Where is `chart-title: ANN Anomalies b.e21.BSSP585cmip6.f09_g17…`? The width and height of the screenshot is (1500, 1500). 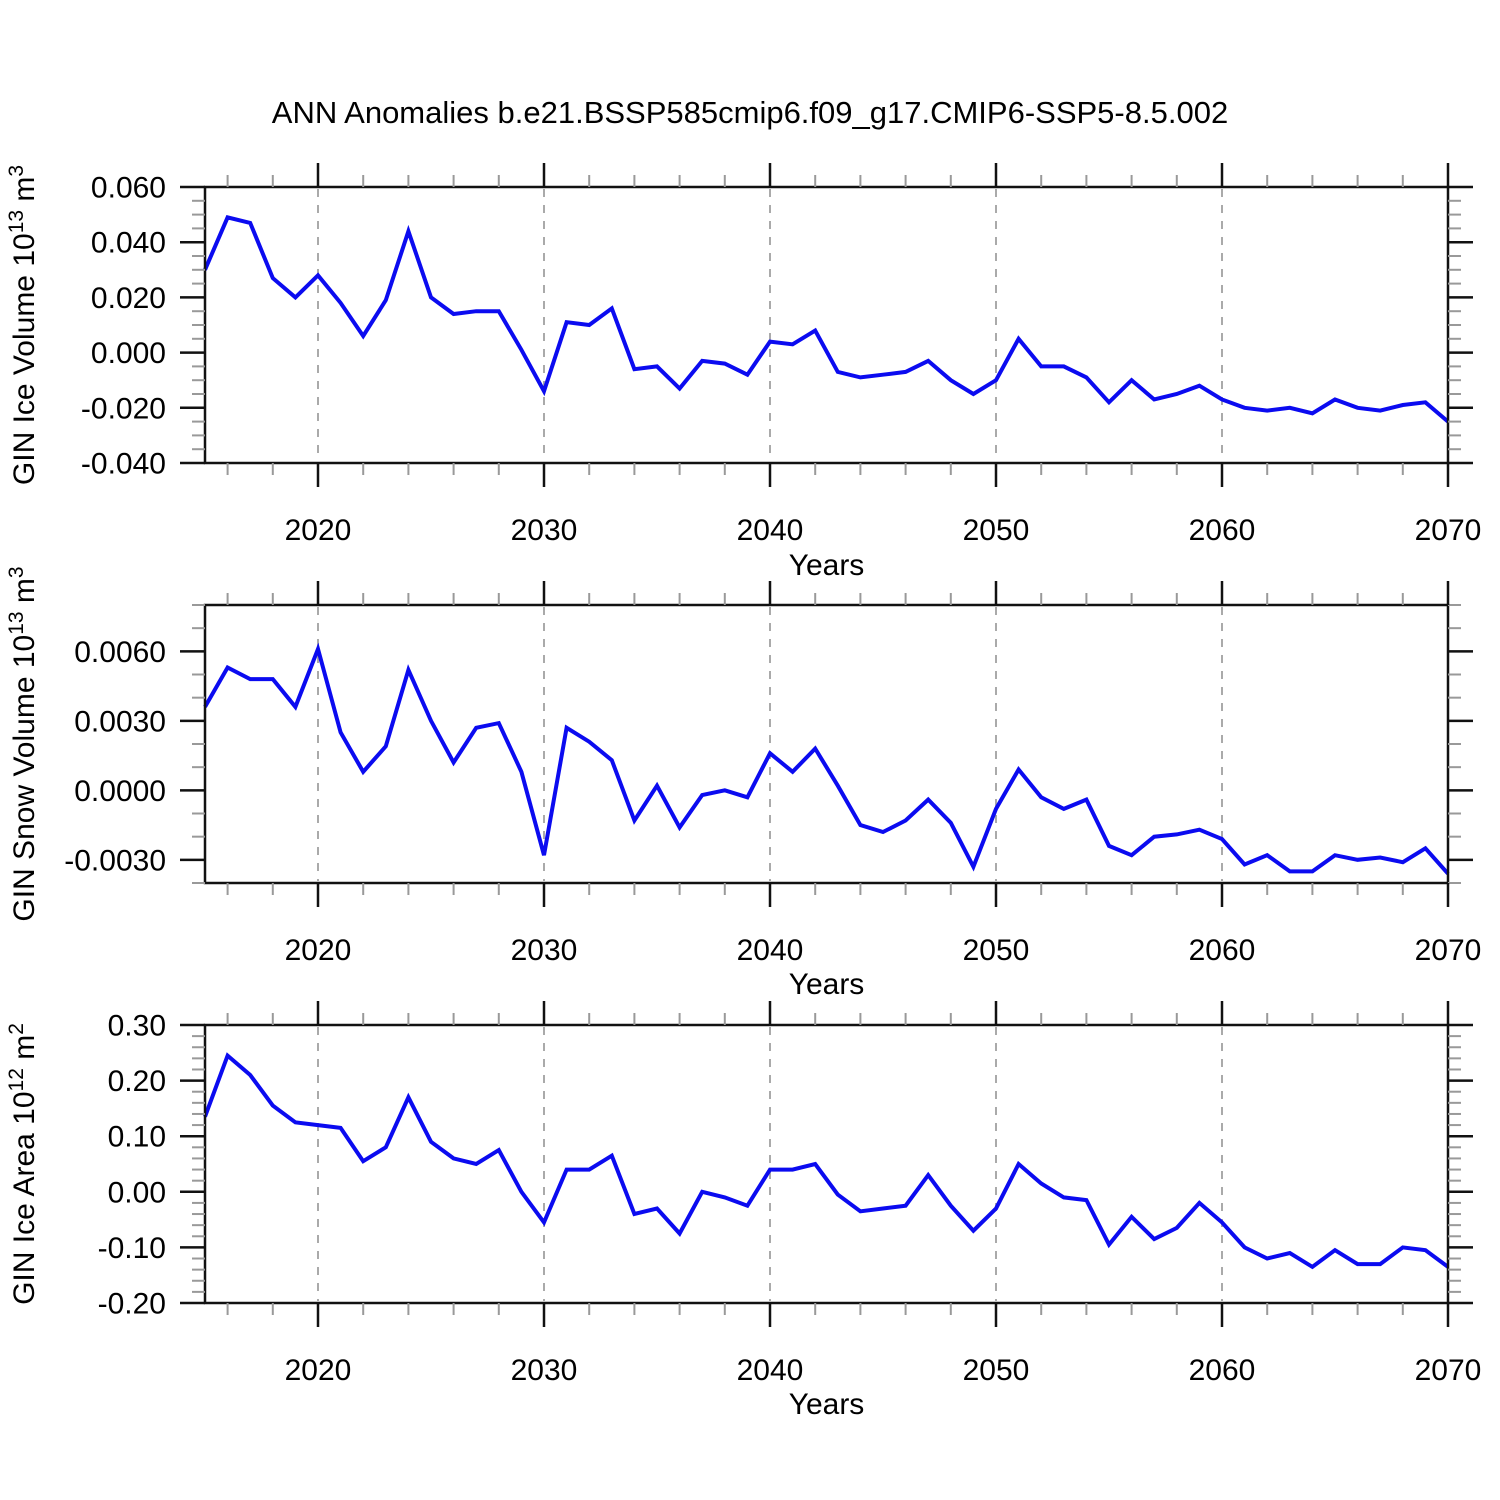
chart-title: ANN Anomalies b.e21.BSSP585cmip6.f09_g17… is located at coordinates (750, 112).